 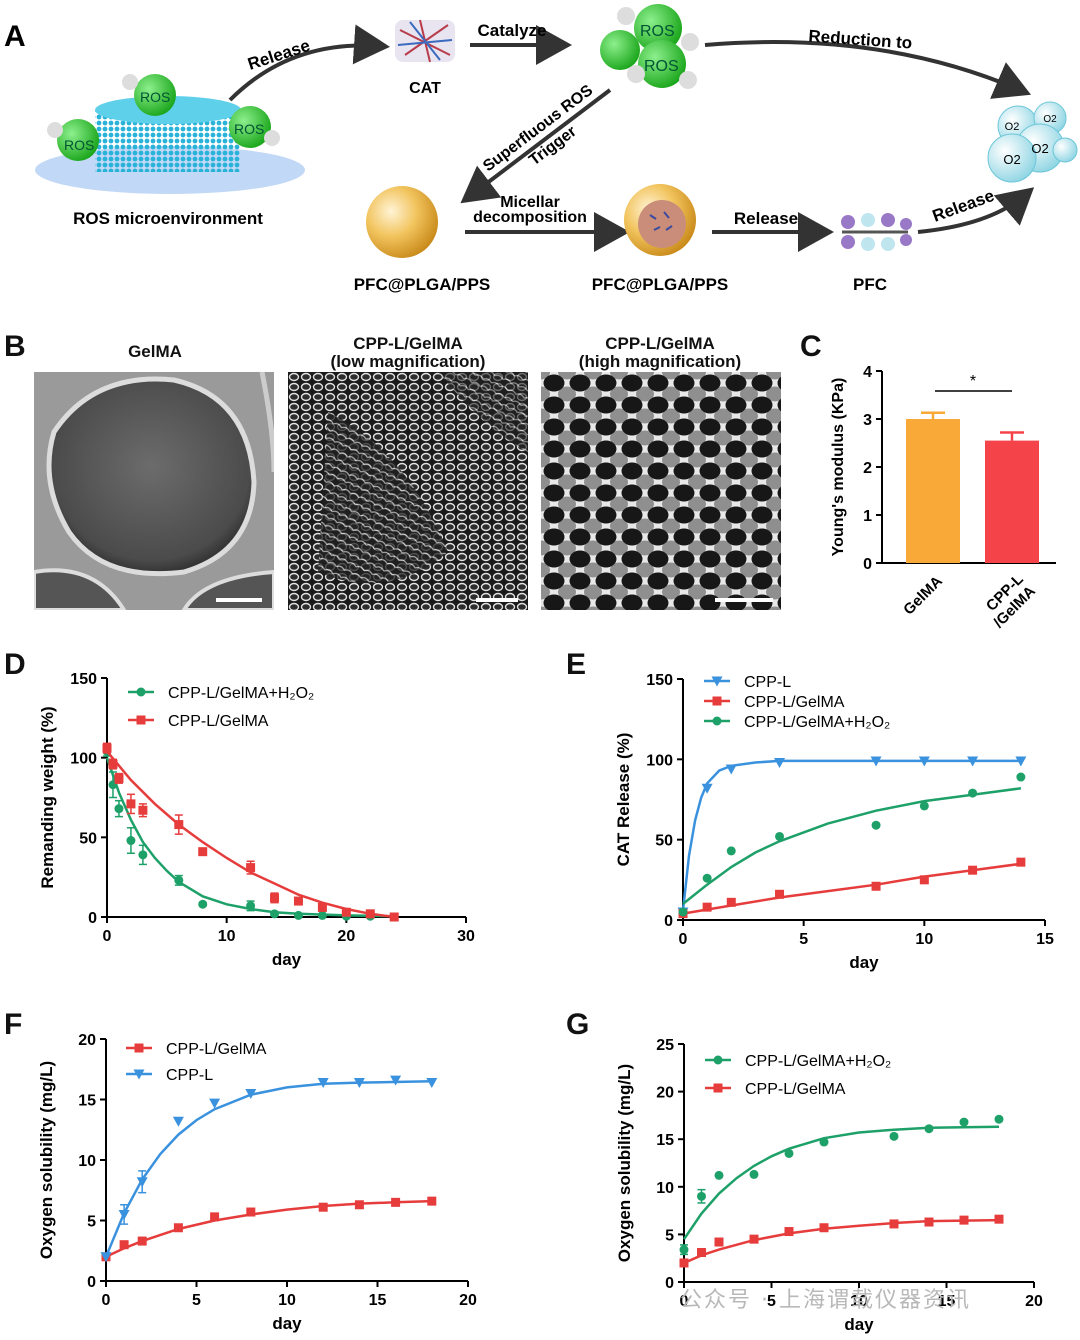 I want to click on ros-label: ROS, so click(x=79, y=145).